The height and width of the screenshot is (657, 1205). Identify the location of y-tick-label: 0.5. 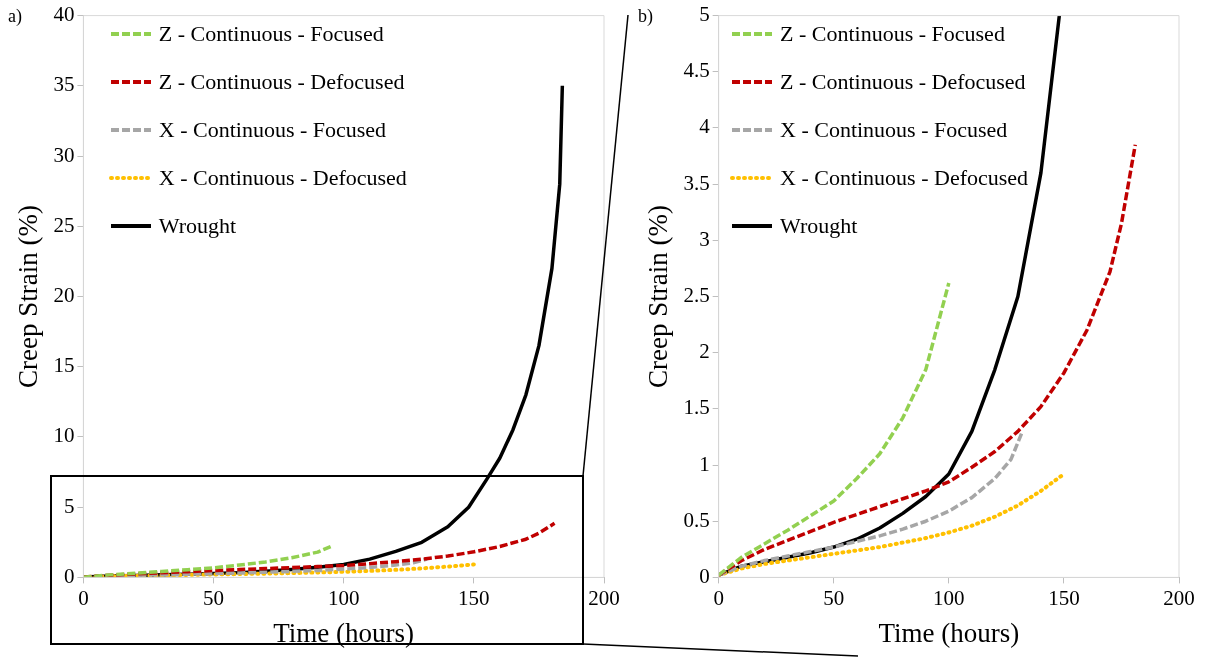
(696, 519).